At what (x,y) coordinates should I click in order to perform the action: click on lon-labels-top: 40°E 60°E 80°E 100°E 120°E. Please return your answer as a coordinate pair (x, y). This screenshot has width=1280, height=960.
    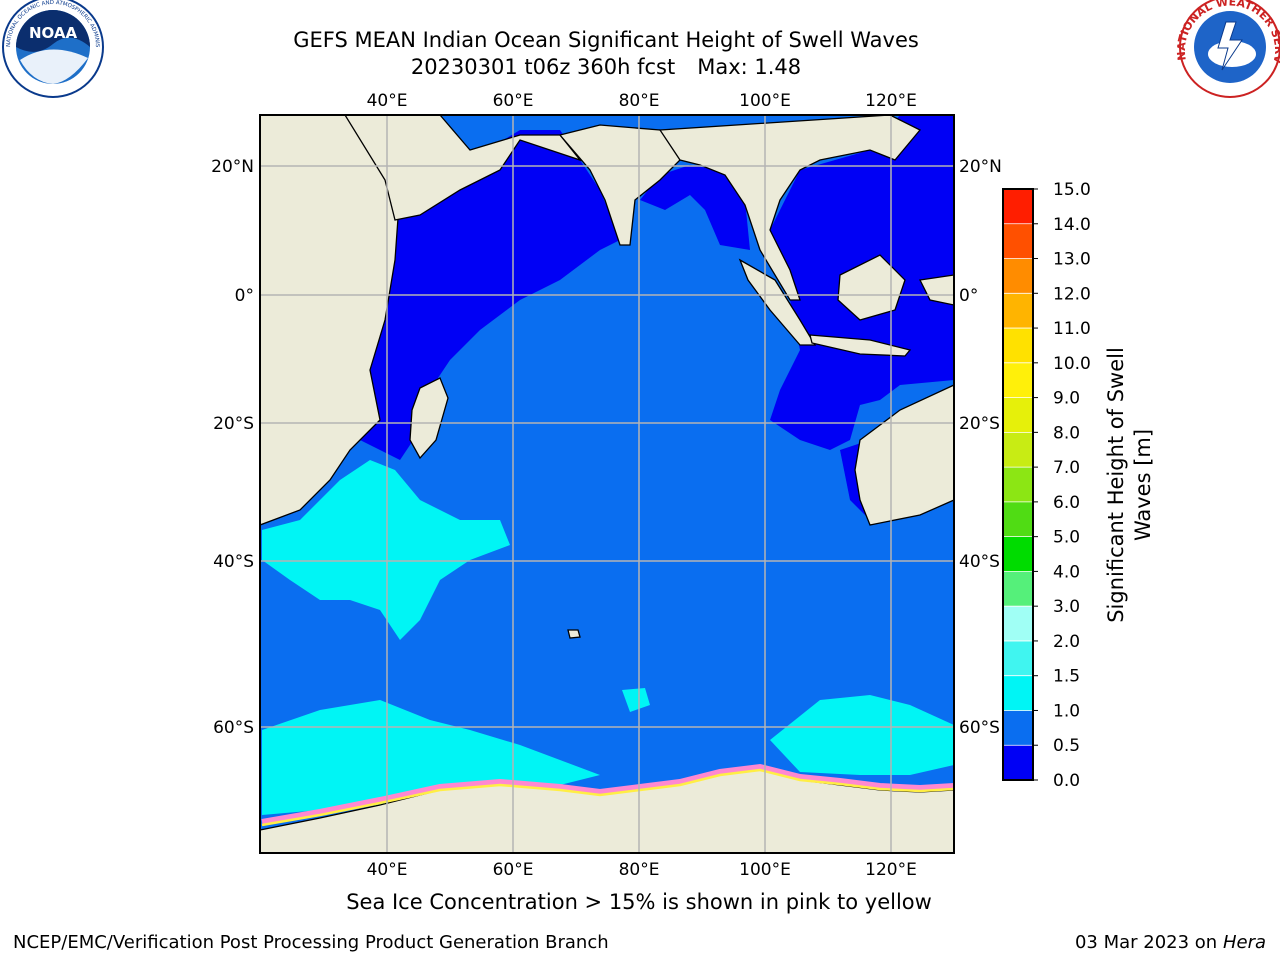
    Looking at the image, I should click on (642, 101).